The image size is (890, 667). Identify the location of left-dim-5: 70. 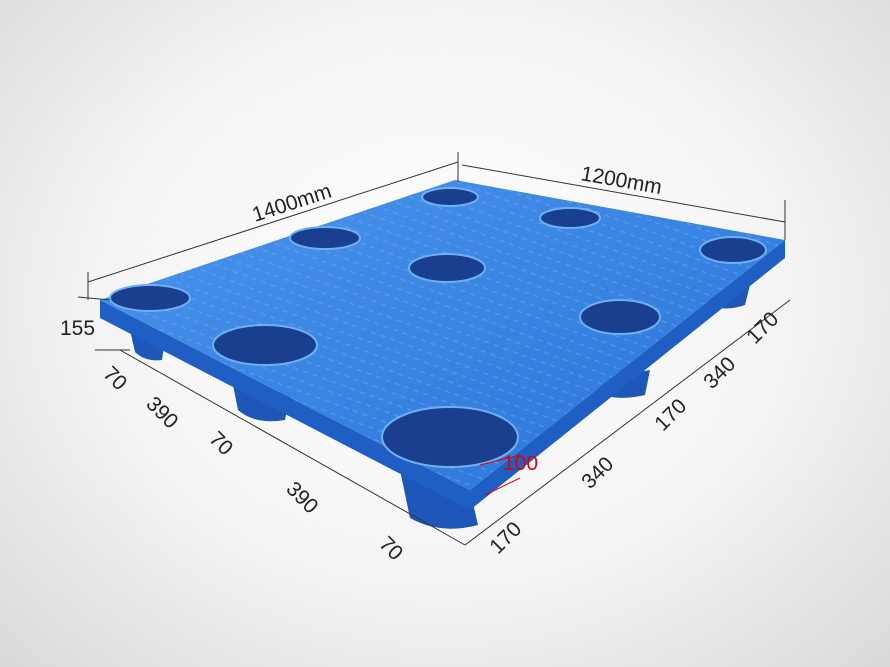
(390, 548).